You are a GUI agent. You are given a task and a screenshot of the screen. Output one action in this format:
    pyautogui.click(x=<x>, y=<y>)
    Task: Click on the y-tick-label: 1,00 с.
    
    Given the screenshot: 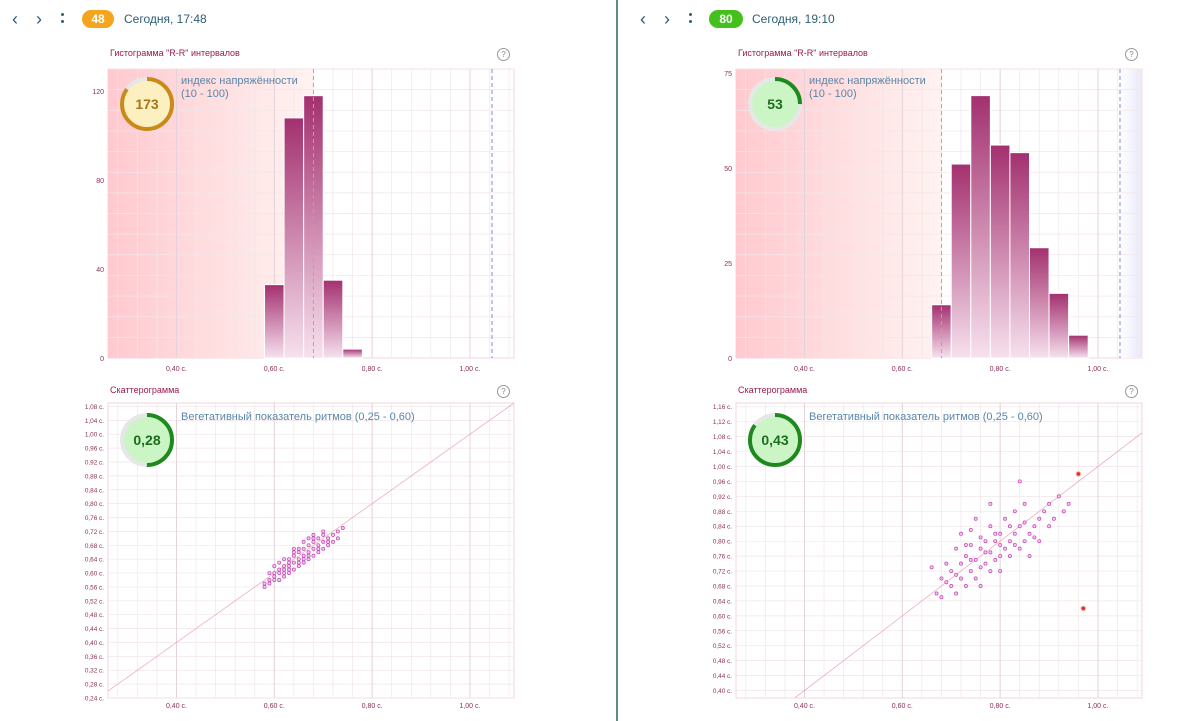 What is the action you would take?
    pyautogui.click(x=722, y=467)
    